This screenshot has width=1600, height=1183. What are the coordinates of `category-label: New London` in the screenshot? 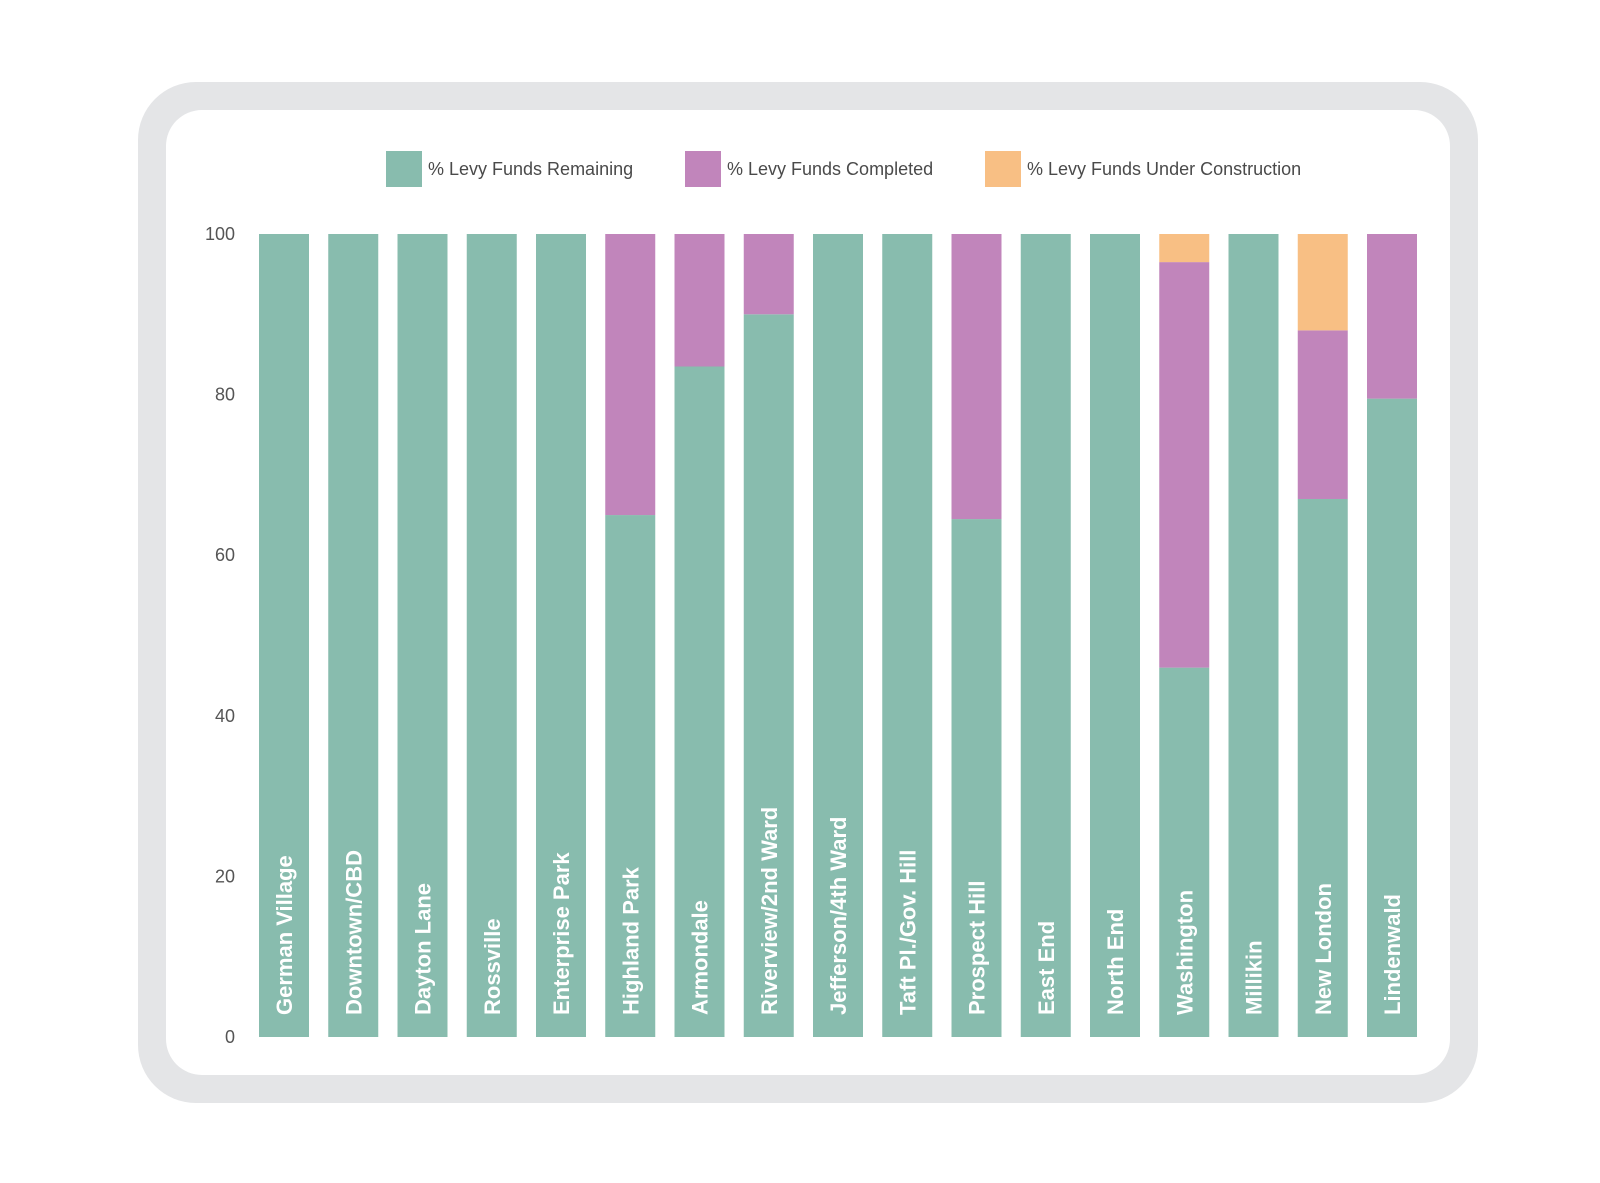 It's located at (1323, 949).